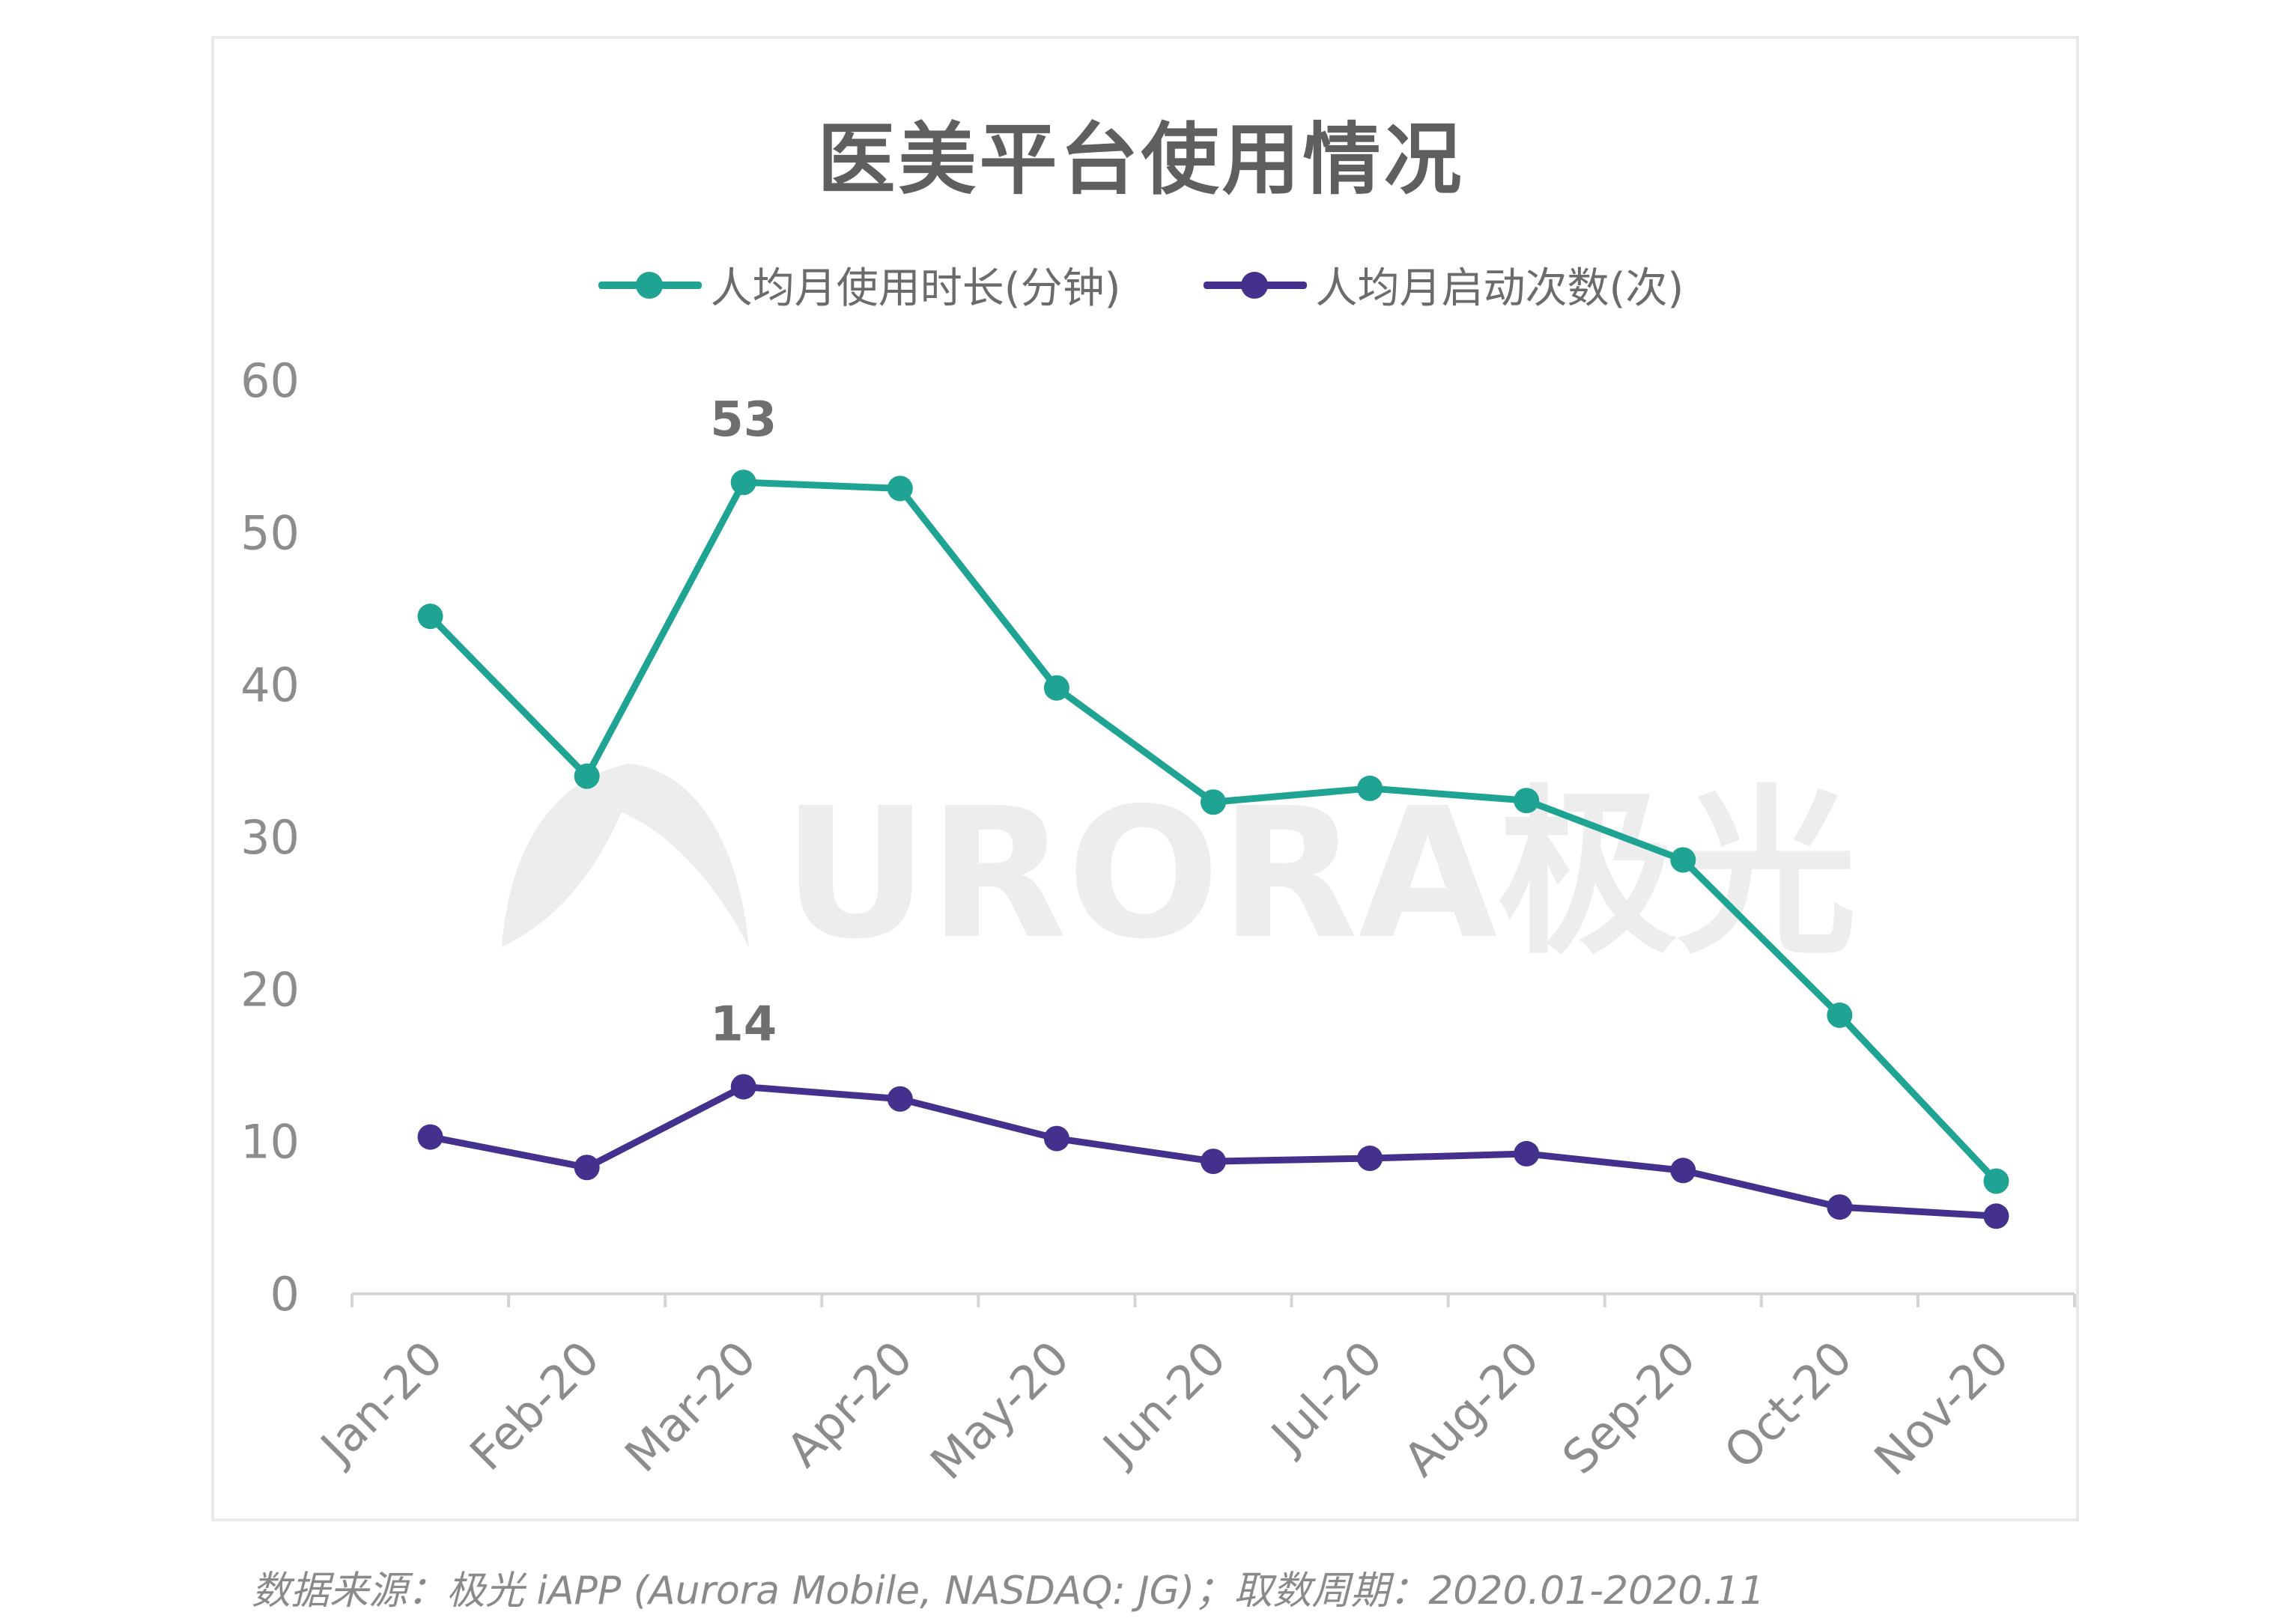 Image resolution: width=2282 pixels, height=1624 pixels. What do you see at coordinates (1941, 1408) in the screenshot?
I see `x-tick-label: Nov-20` at bounding box center [1941, 1408].